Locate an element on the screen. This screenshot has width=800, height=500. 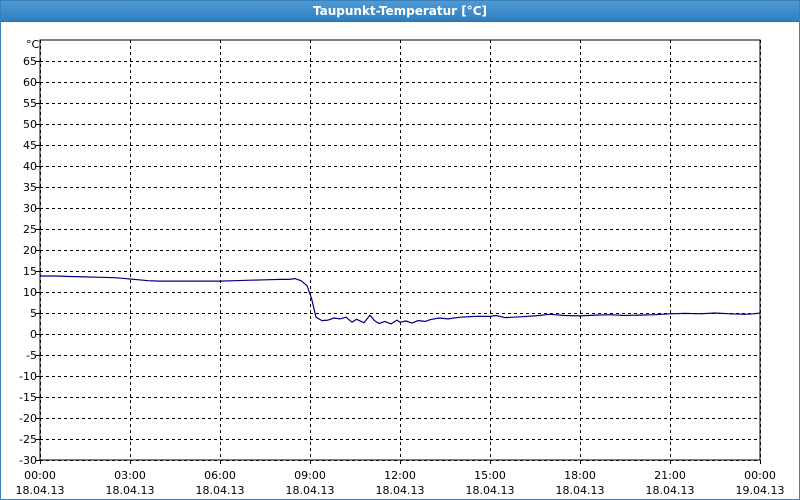
y-tick-label: 15 is located at coordinates (30, 271).